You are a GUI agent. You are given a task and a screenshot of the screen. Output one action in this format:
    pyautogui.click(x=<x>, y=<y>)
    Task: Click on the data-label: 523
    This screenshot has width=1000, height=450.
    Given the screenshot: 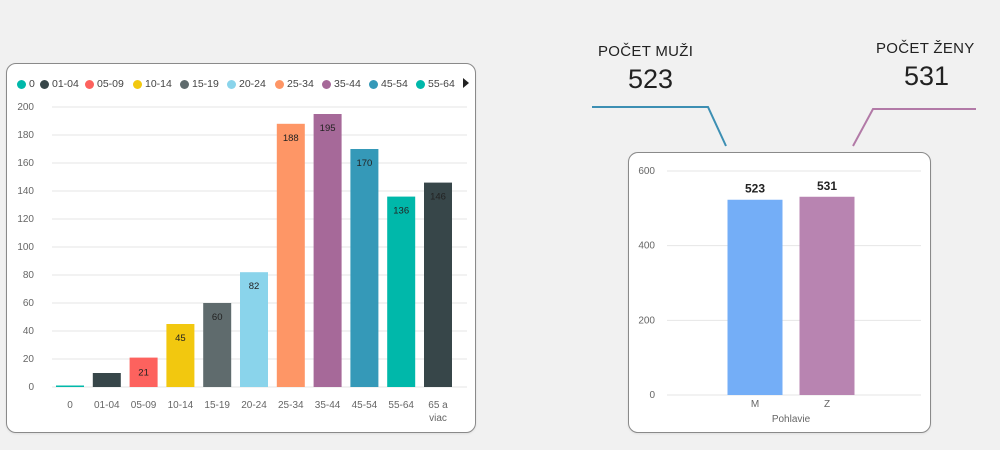 What is the action you would take?
    pyautogui.click(x=755, y=189)
    